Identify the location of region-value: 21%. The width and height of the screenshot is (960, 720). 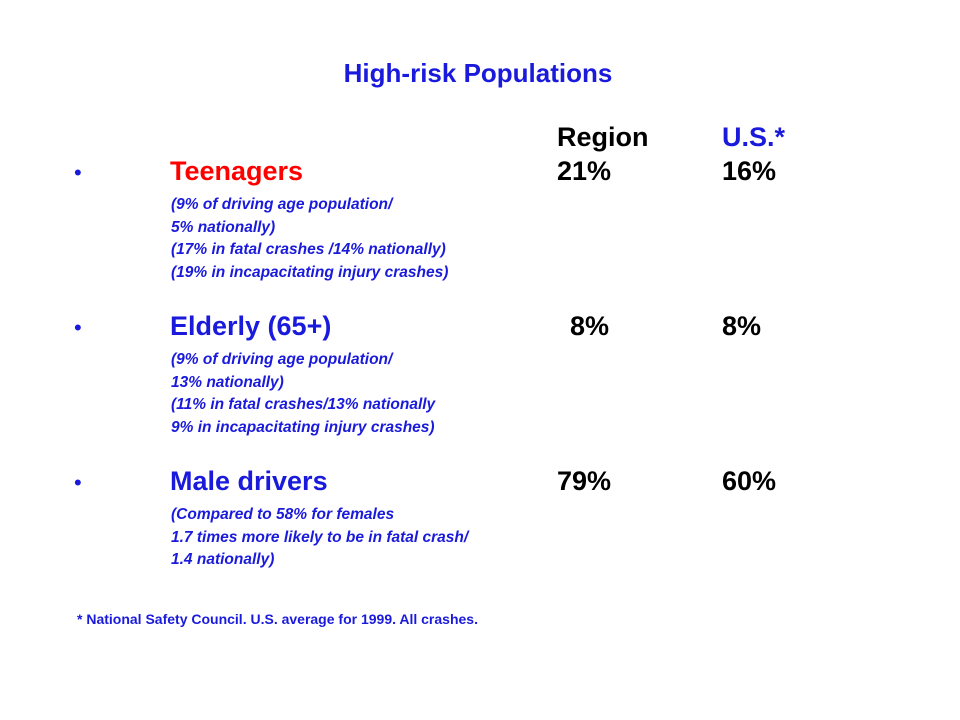
(584, 171).